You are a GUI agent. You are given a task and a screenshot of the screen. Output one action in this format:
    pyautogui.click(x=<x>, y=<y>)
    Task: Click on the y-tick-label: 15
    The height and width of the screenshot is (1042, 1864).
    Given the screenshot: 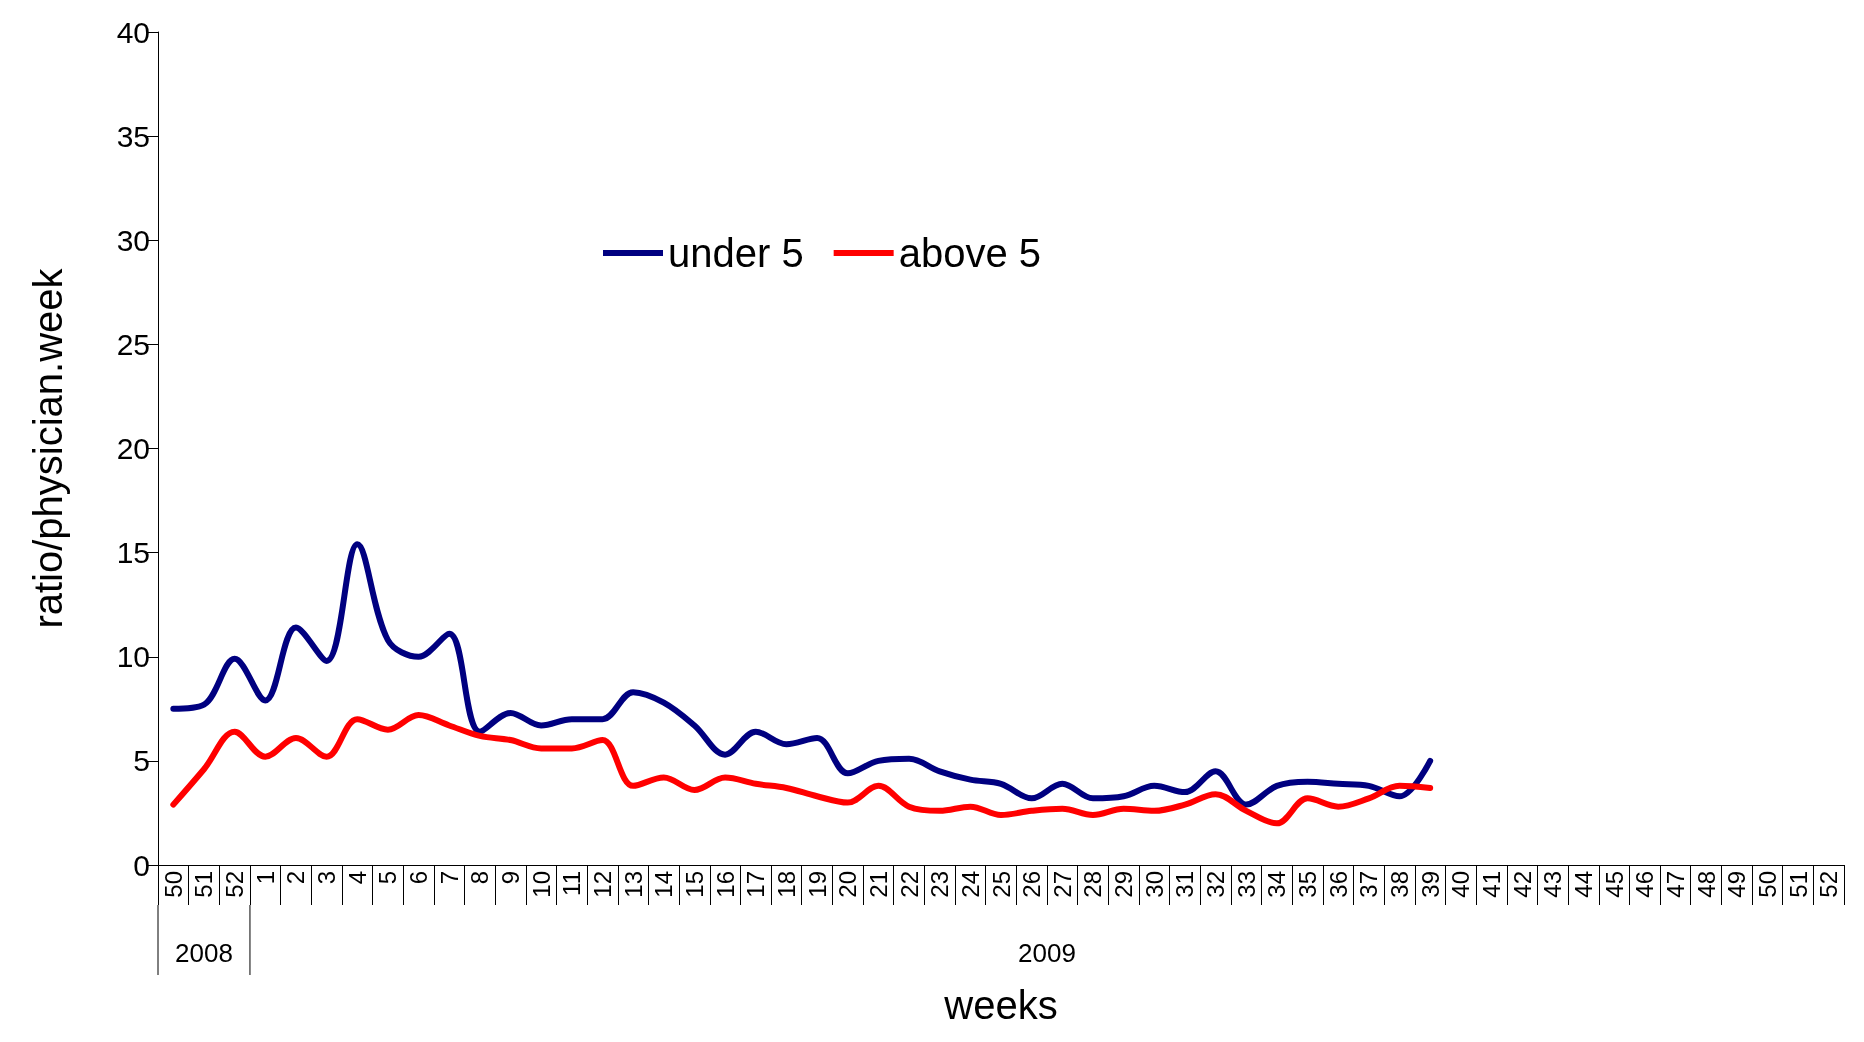 What is the action you would take?
    pyautogui.click(x=133, y=553)
    